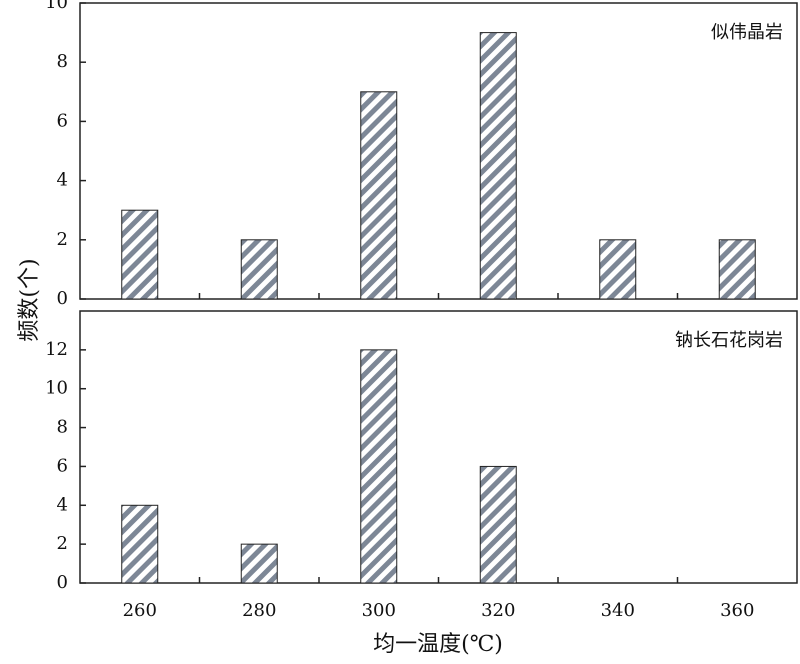 The height and width of the screenshot is (664, 800). What do you see at coordinates (140, 610) in the screenshot?
I see `x-tick-label: 260` at bounding box center [140, 610].